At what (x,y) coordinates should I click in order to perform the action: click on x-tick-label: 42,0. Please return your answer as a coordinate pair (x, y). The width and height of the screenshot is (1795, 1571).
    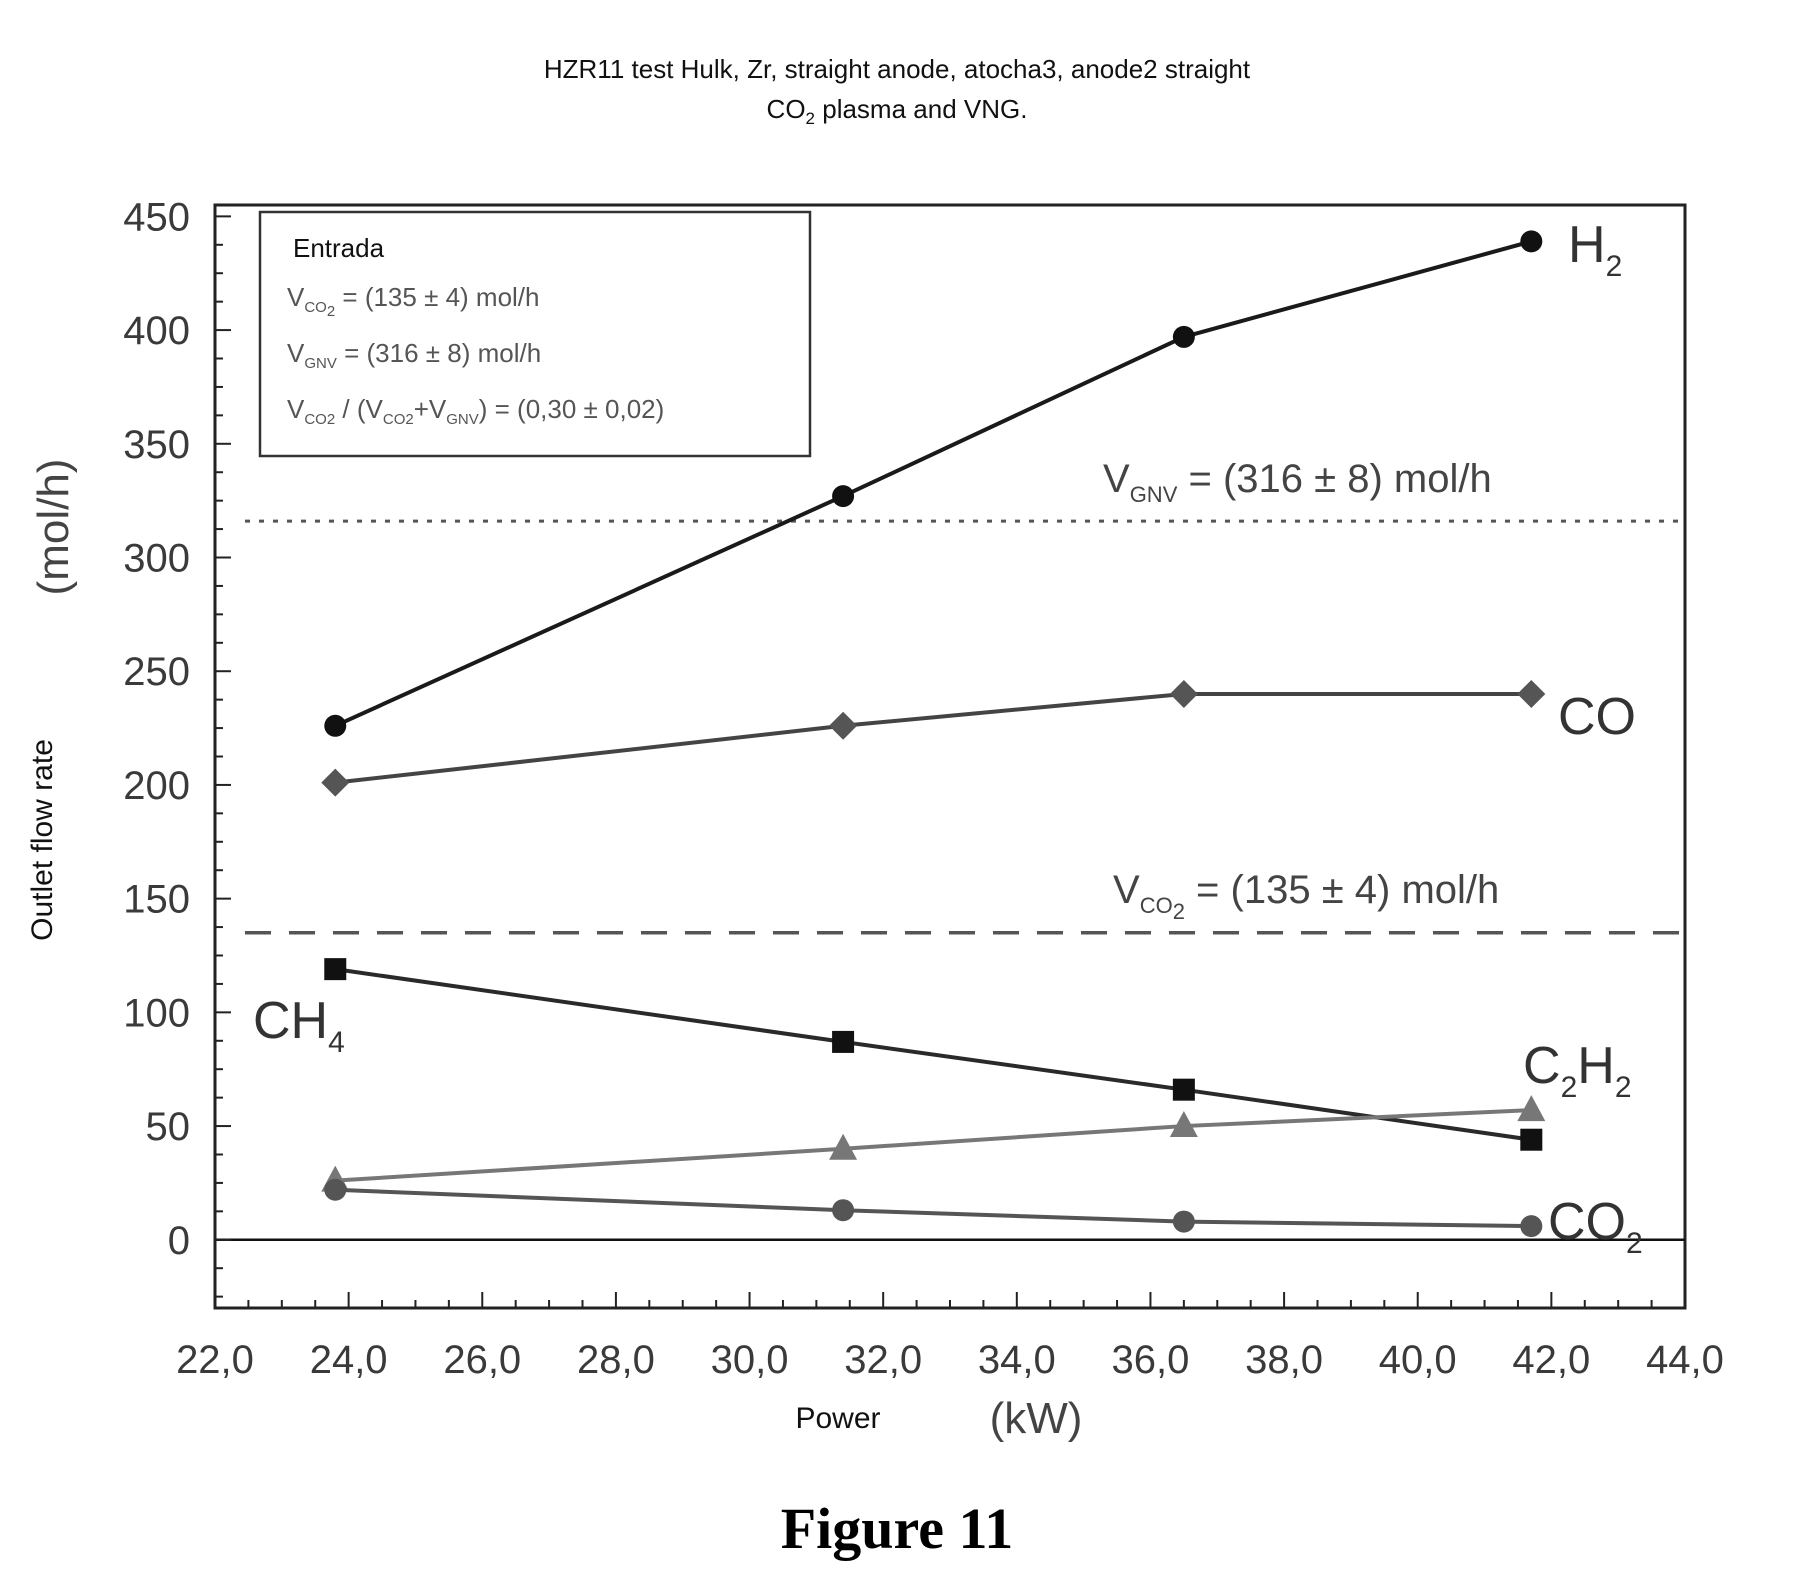
    Looking at the image, I should click on (1551, 1360).